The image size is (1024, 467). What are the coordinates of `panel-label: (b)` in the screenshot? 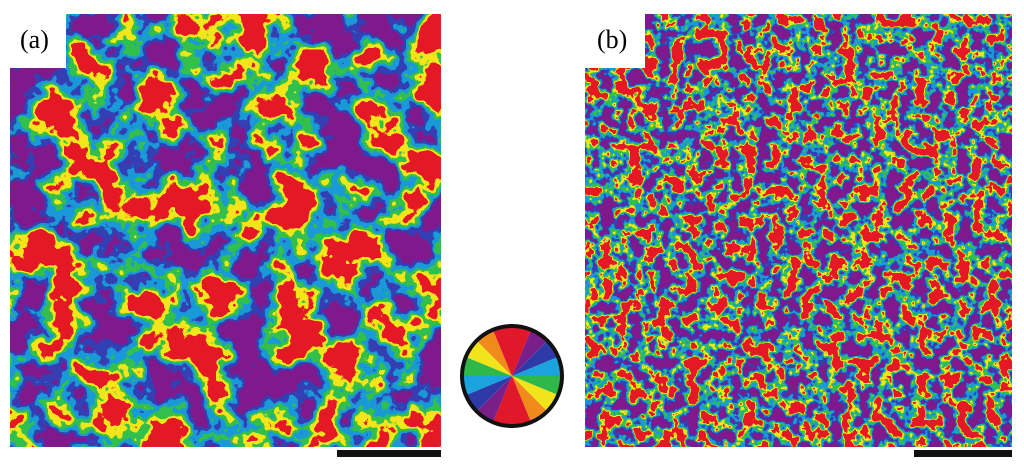 It's located at (612, 39).